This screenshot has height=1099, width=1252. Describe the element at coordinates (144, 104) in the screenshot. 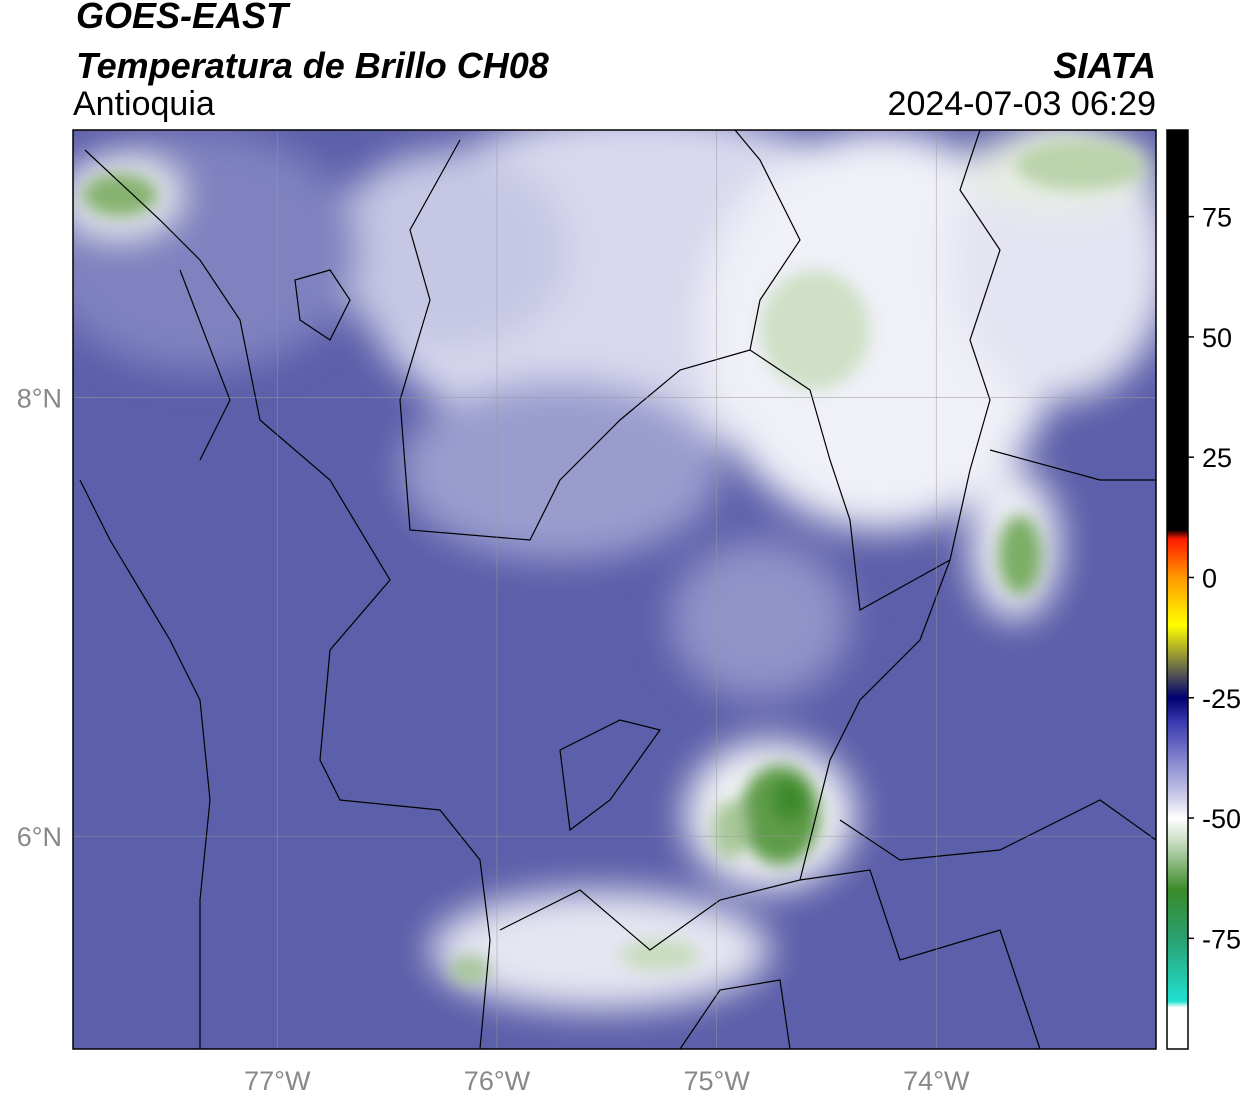

I see `region: Antioquia` at that location.